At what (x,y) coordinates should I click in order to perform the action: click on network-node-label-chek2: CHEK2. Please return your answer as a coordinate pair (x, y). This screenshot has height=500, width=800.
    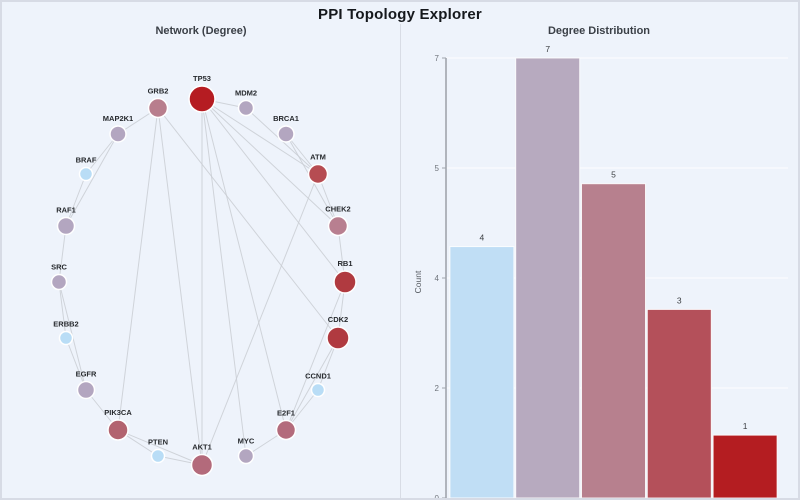
    Looking at the image, I should click on (337, 209).